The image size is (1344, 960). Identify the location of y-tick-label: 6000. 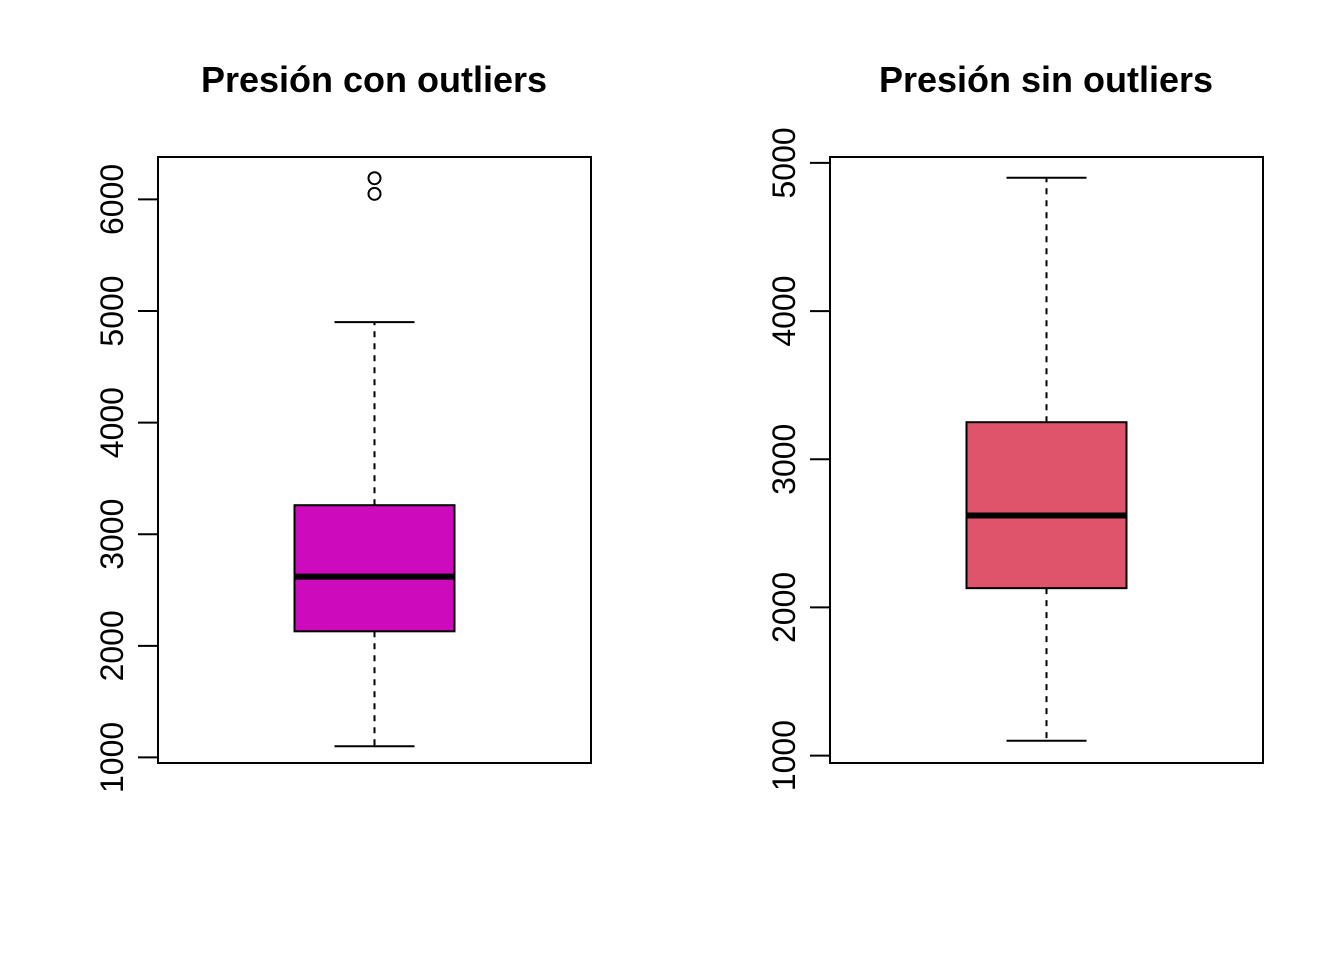
(112, 199).